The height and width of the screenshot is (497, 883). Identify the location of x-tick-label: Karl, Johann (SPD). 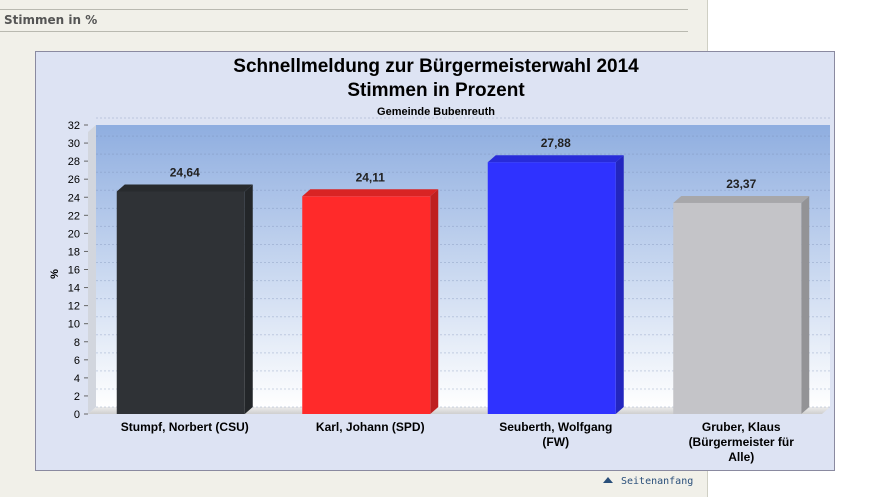
(370, 427).